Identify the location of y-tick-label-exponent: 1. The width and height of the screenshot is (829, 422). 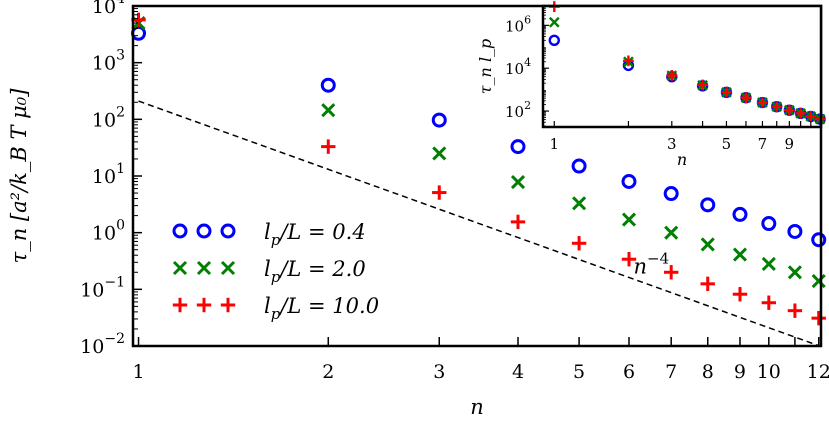
(120, 169).